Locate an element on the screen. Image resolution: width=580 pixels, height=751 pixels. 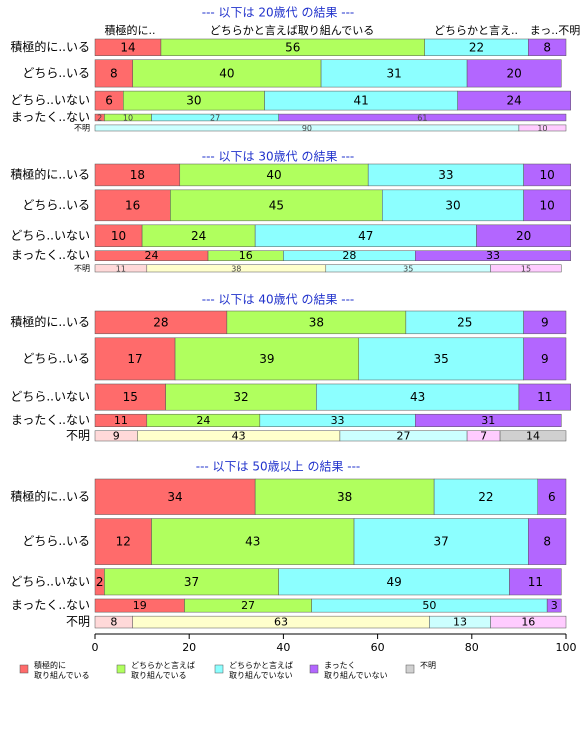
value-label: 30 is located at coordinates (193, 101).